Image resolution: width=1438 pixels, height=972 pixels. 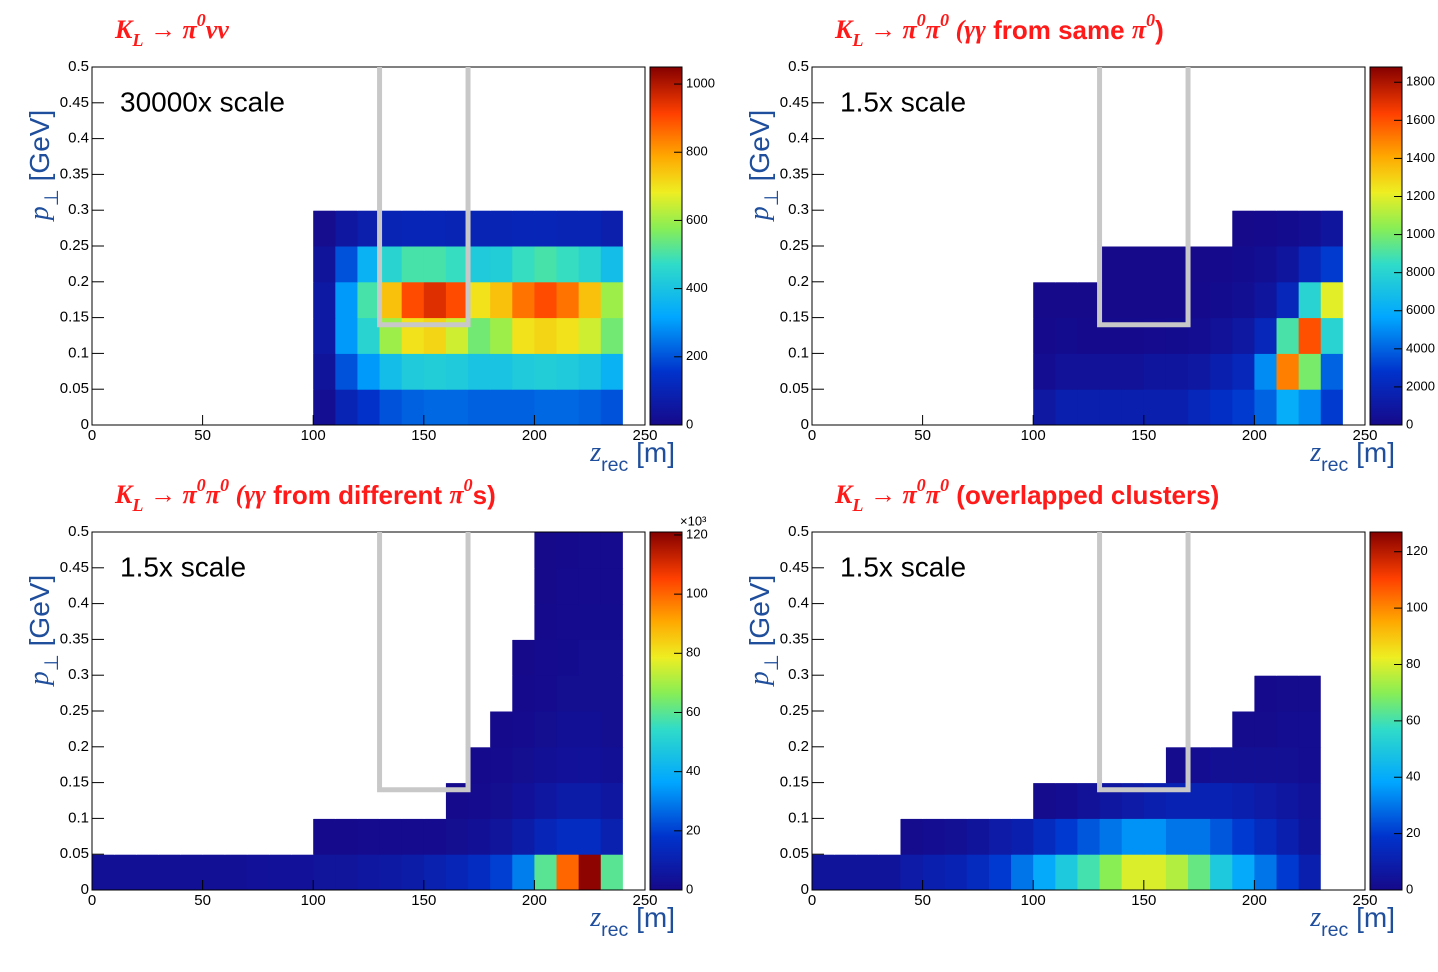 What do you see at coordinates (74, 567) in the screenshot?
I see `y-tick-label: 0.45` at bounding box center [74, 567].